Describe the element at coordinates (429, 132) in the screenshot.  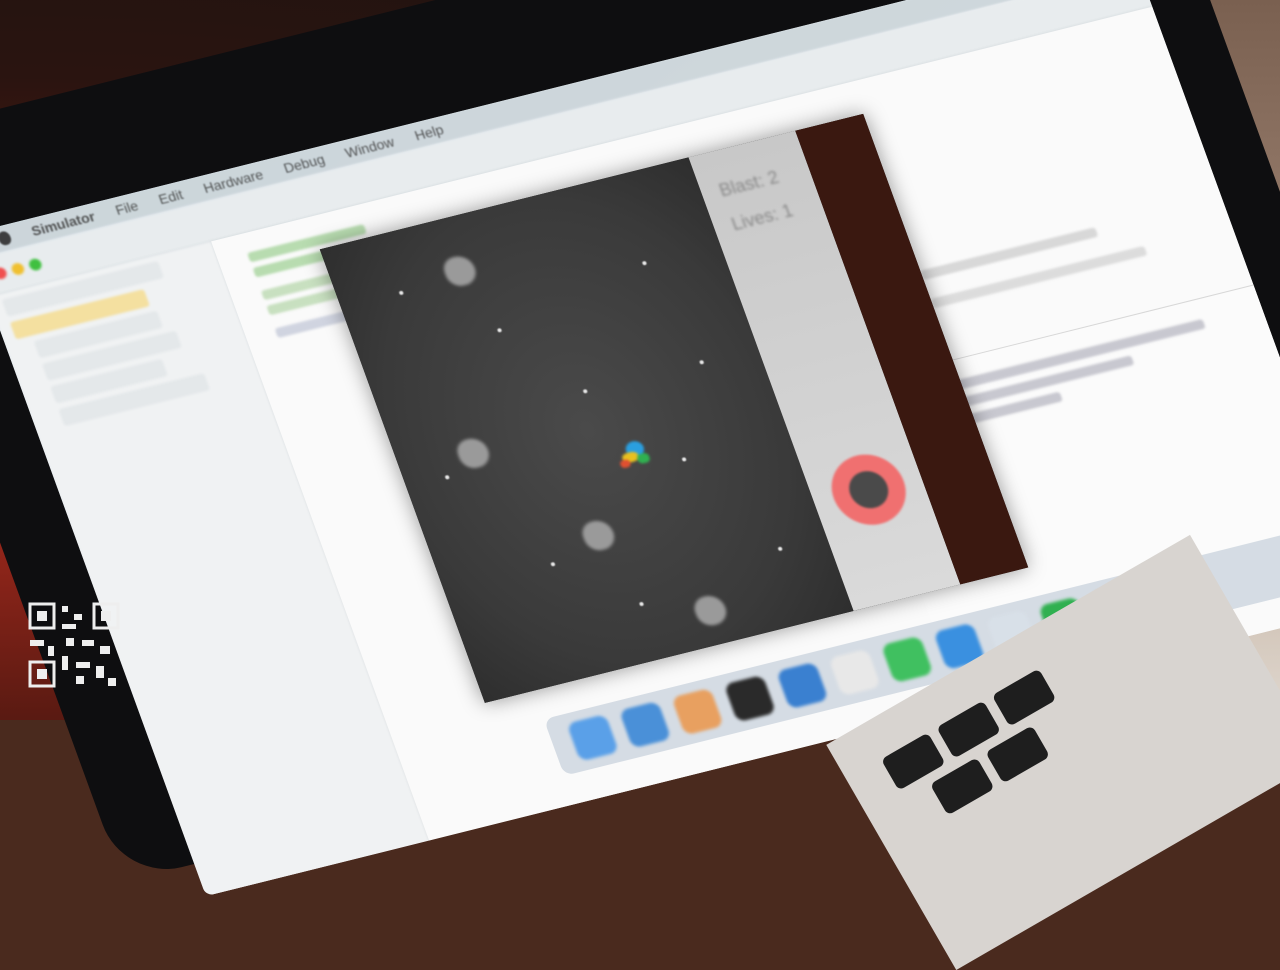
I see `menu-item-help: Help` at that location.